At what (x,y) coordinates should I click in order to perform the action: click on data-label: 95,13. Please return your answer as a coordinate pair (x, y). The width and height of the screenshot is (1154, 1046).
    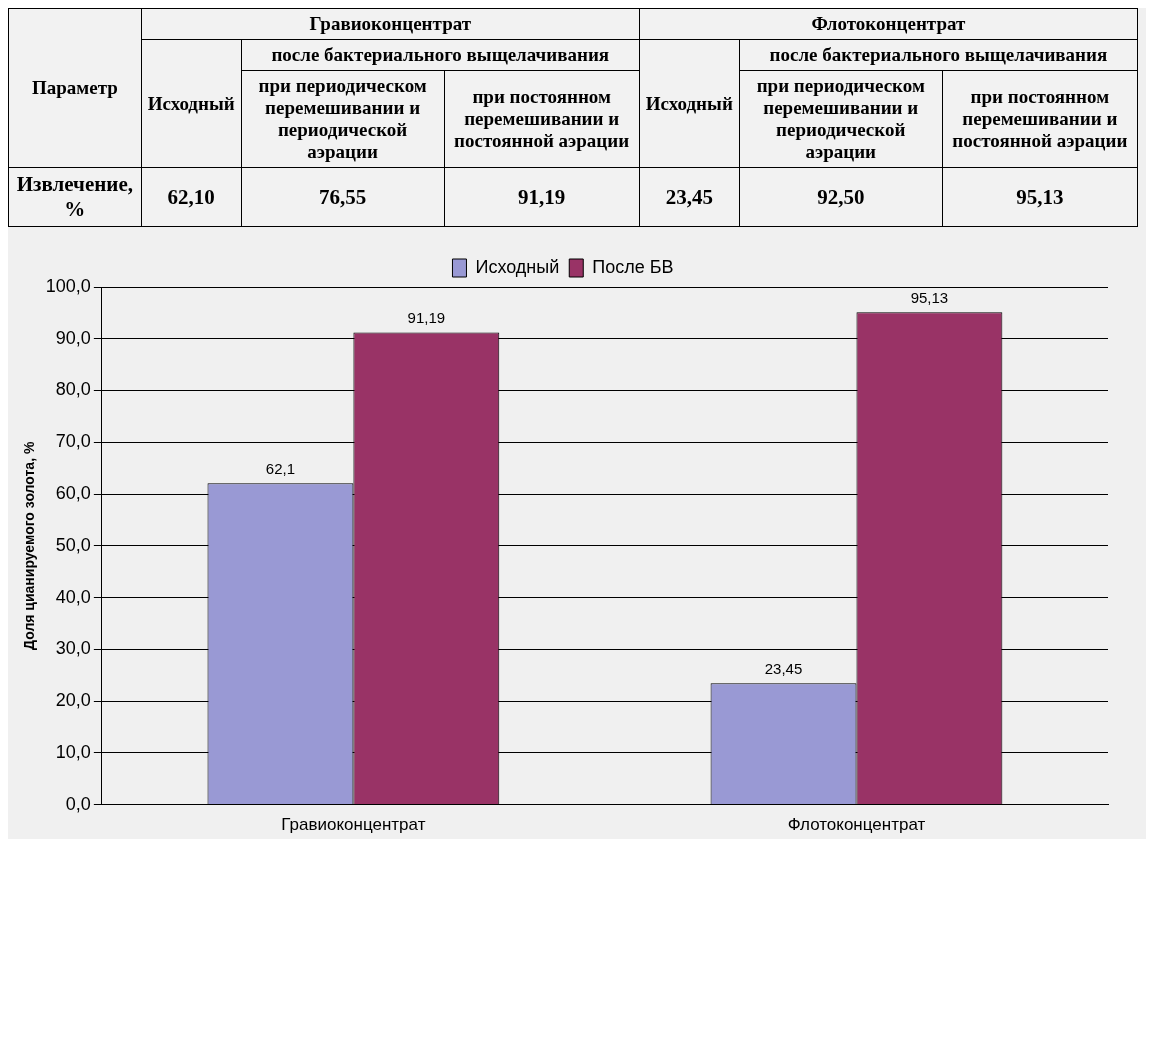
    Looking at the image, I should click on (929, 297).